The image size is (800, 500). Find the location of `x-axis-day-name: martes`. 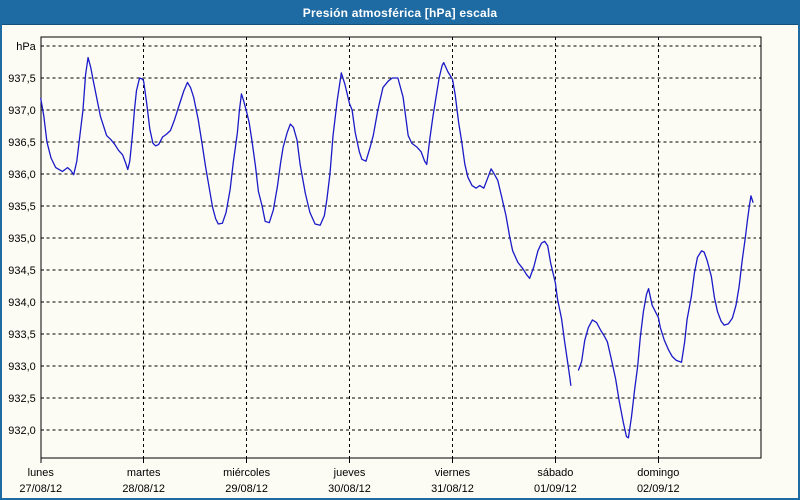

x-axis-day-name: martes is located at coordinates (144, 473).